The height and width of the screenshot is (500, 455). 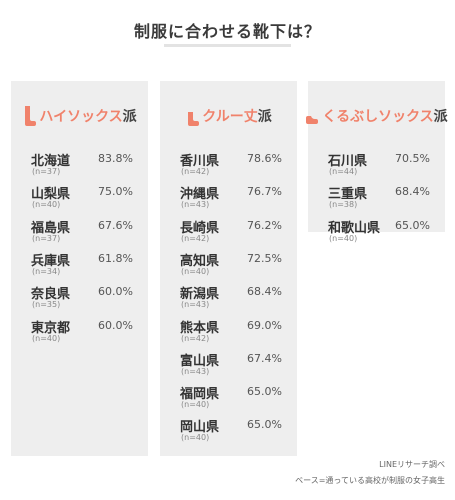 What do you see at coordinates (51, 161) in the screenshot?
I see `prefecture-name: 北海道` at bounding box center [51, 161].